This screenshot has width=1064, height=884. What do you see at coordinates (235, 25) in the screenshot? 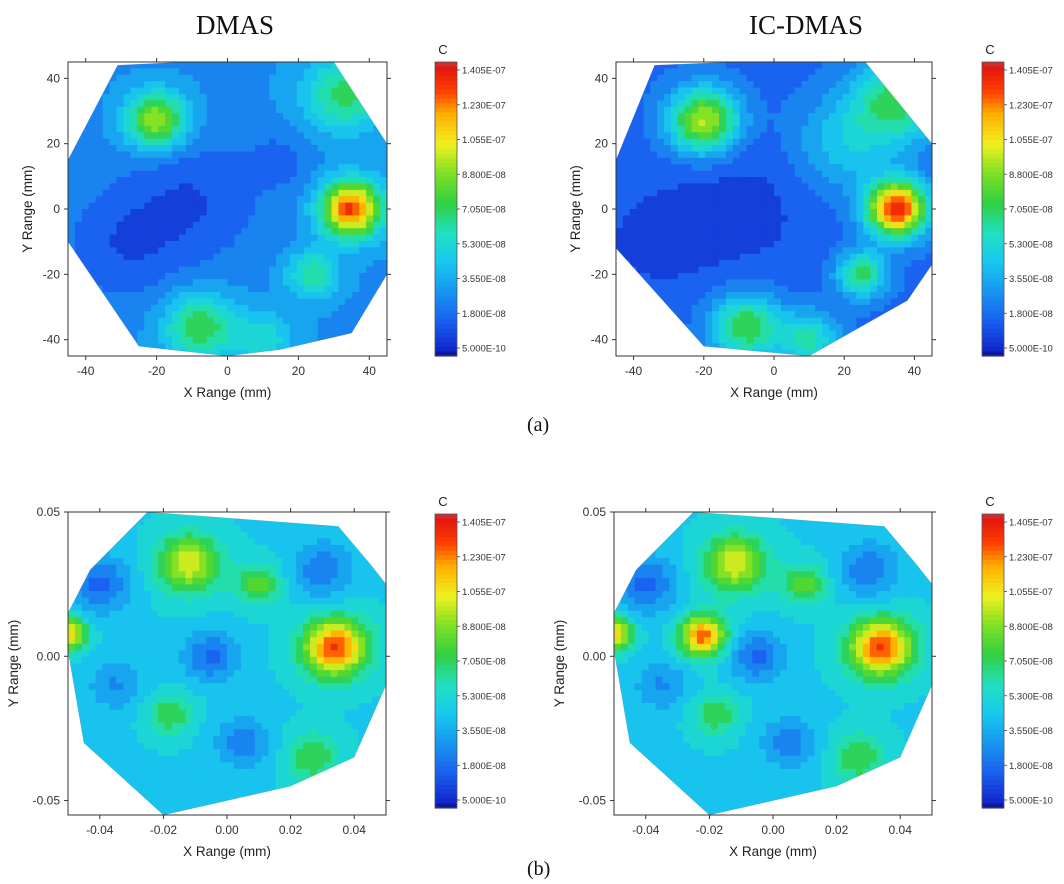
I see `title-dmas: DMAS` at bounding box center [235, 25].